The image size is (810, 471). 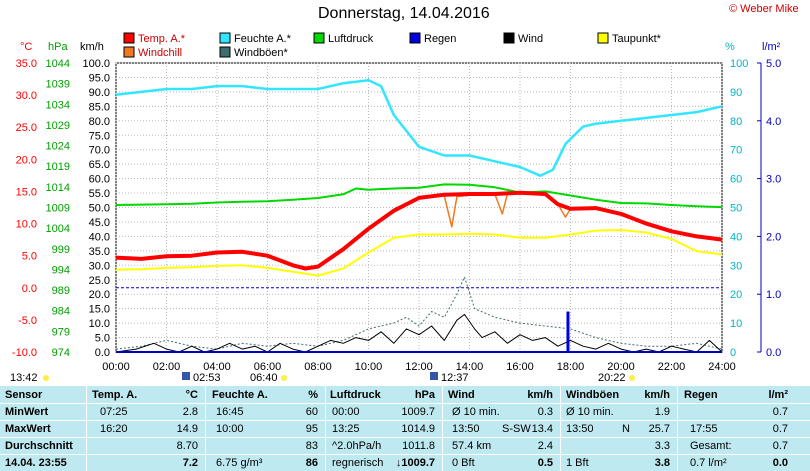 I want to click on x-axis-tick-label: 18:00, so click(x=571, y=367).